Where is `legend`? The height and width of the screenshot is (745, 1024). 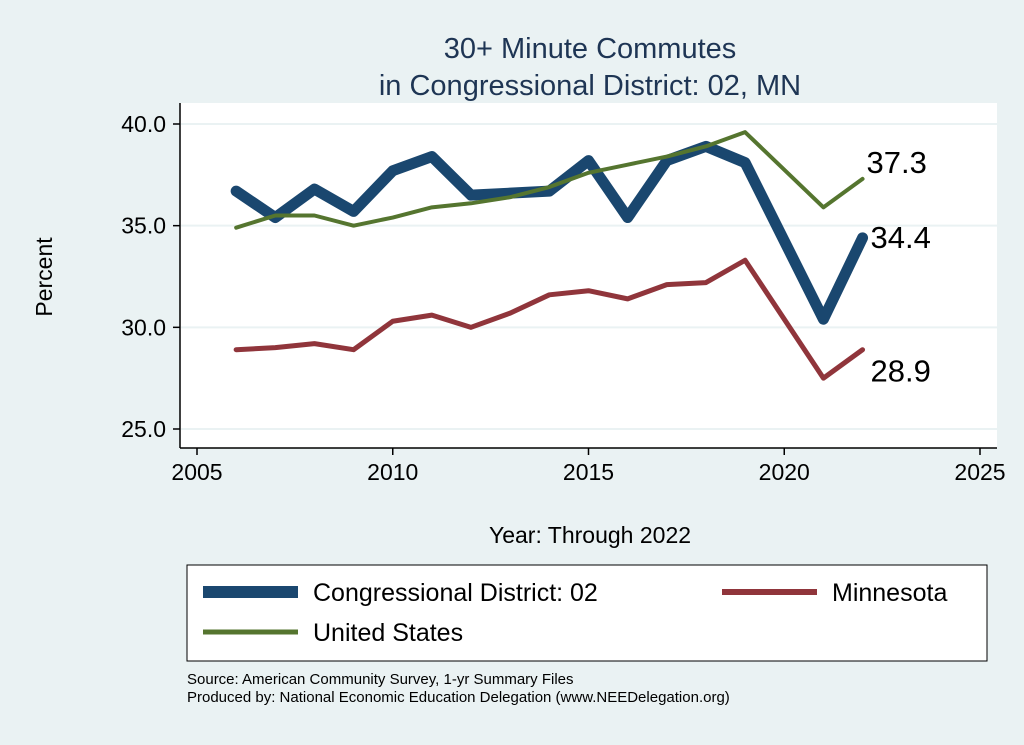 legend is located at coordinates (587, 613).